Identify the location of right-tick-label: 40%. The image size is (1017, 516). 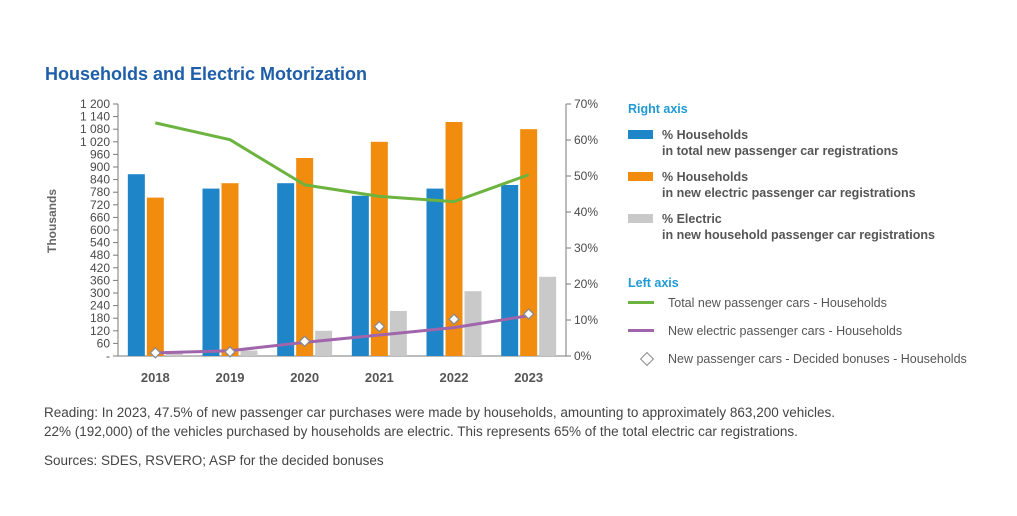
(586, 212).